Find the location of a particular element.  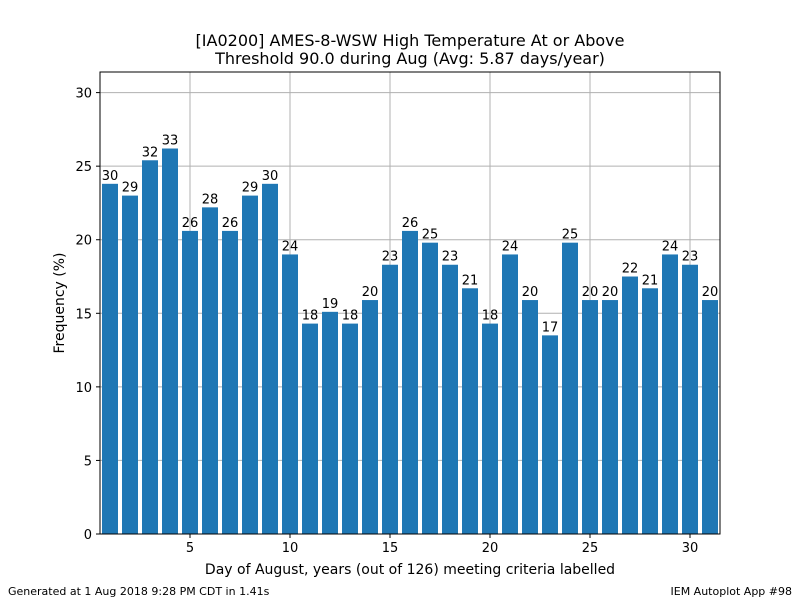

bar-label-day-1: 30 is located at coordinates (110, 176).